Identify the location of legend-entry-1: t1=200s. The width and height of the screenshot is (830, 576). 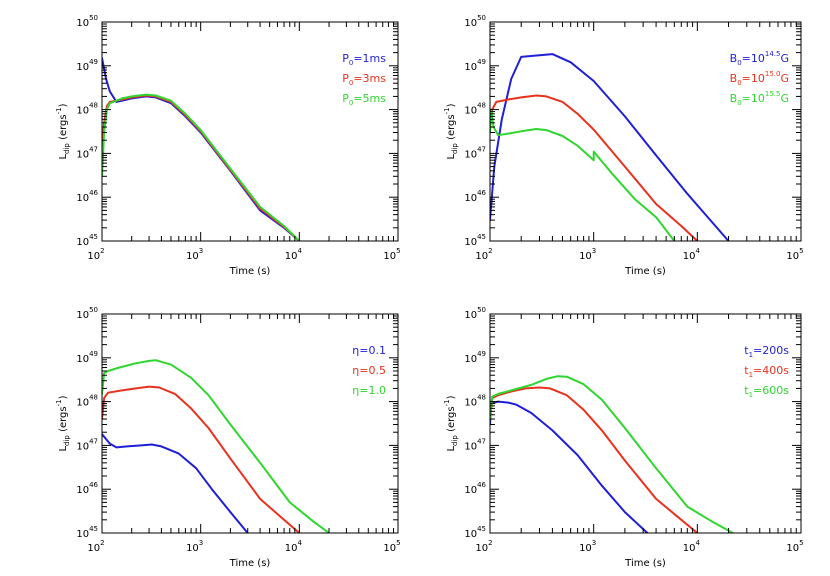
(766, 351).